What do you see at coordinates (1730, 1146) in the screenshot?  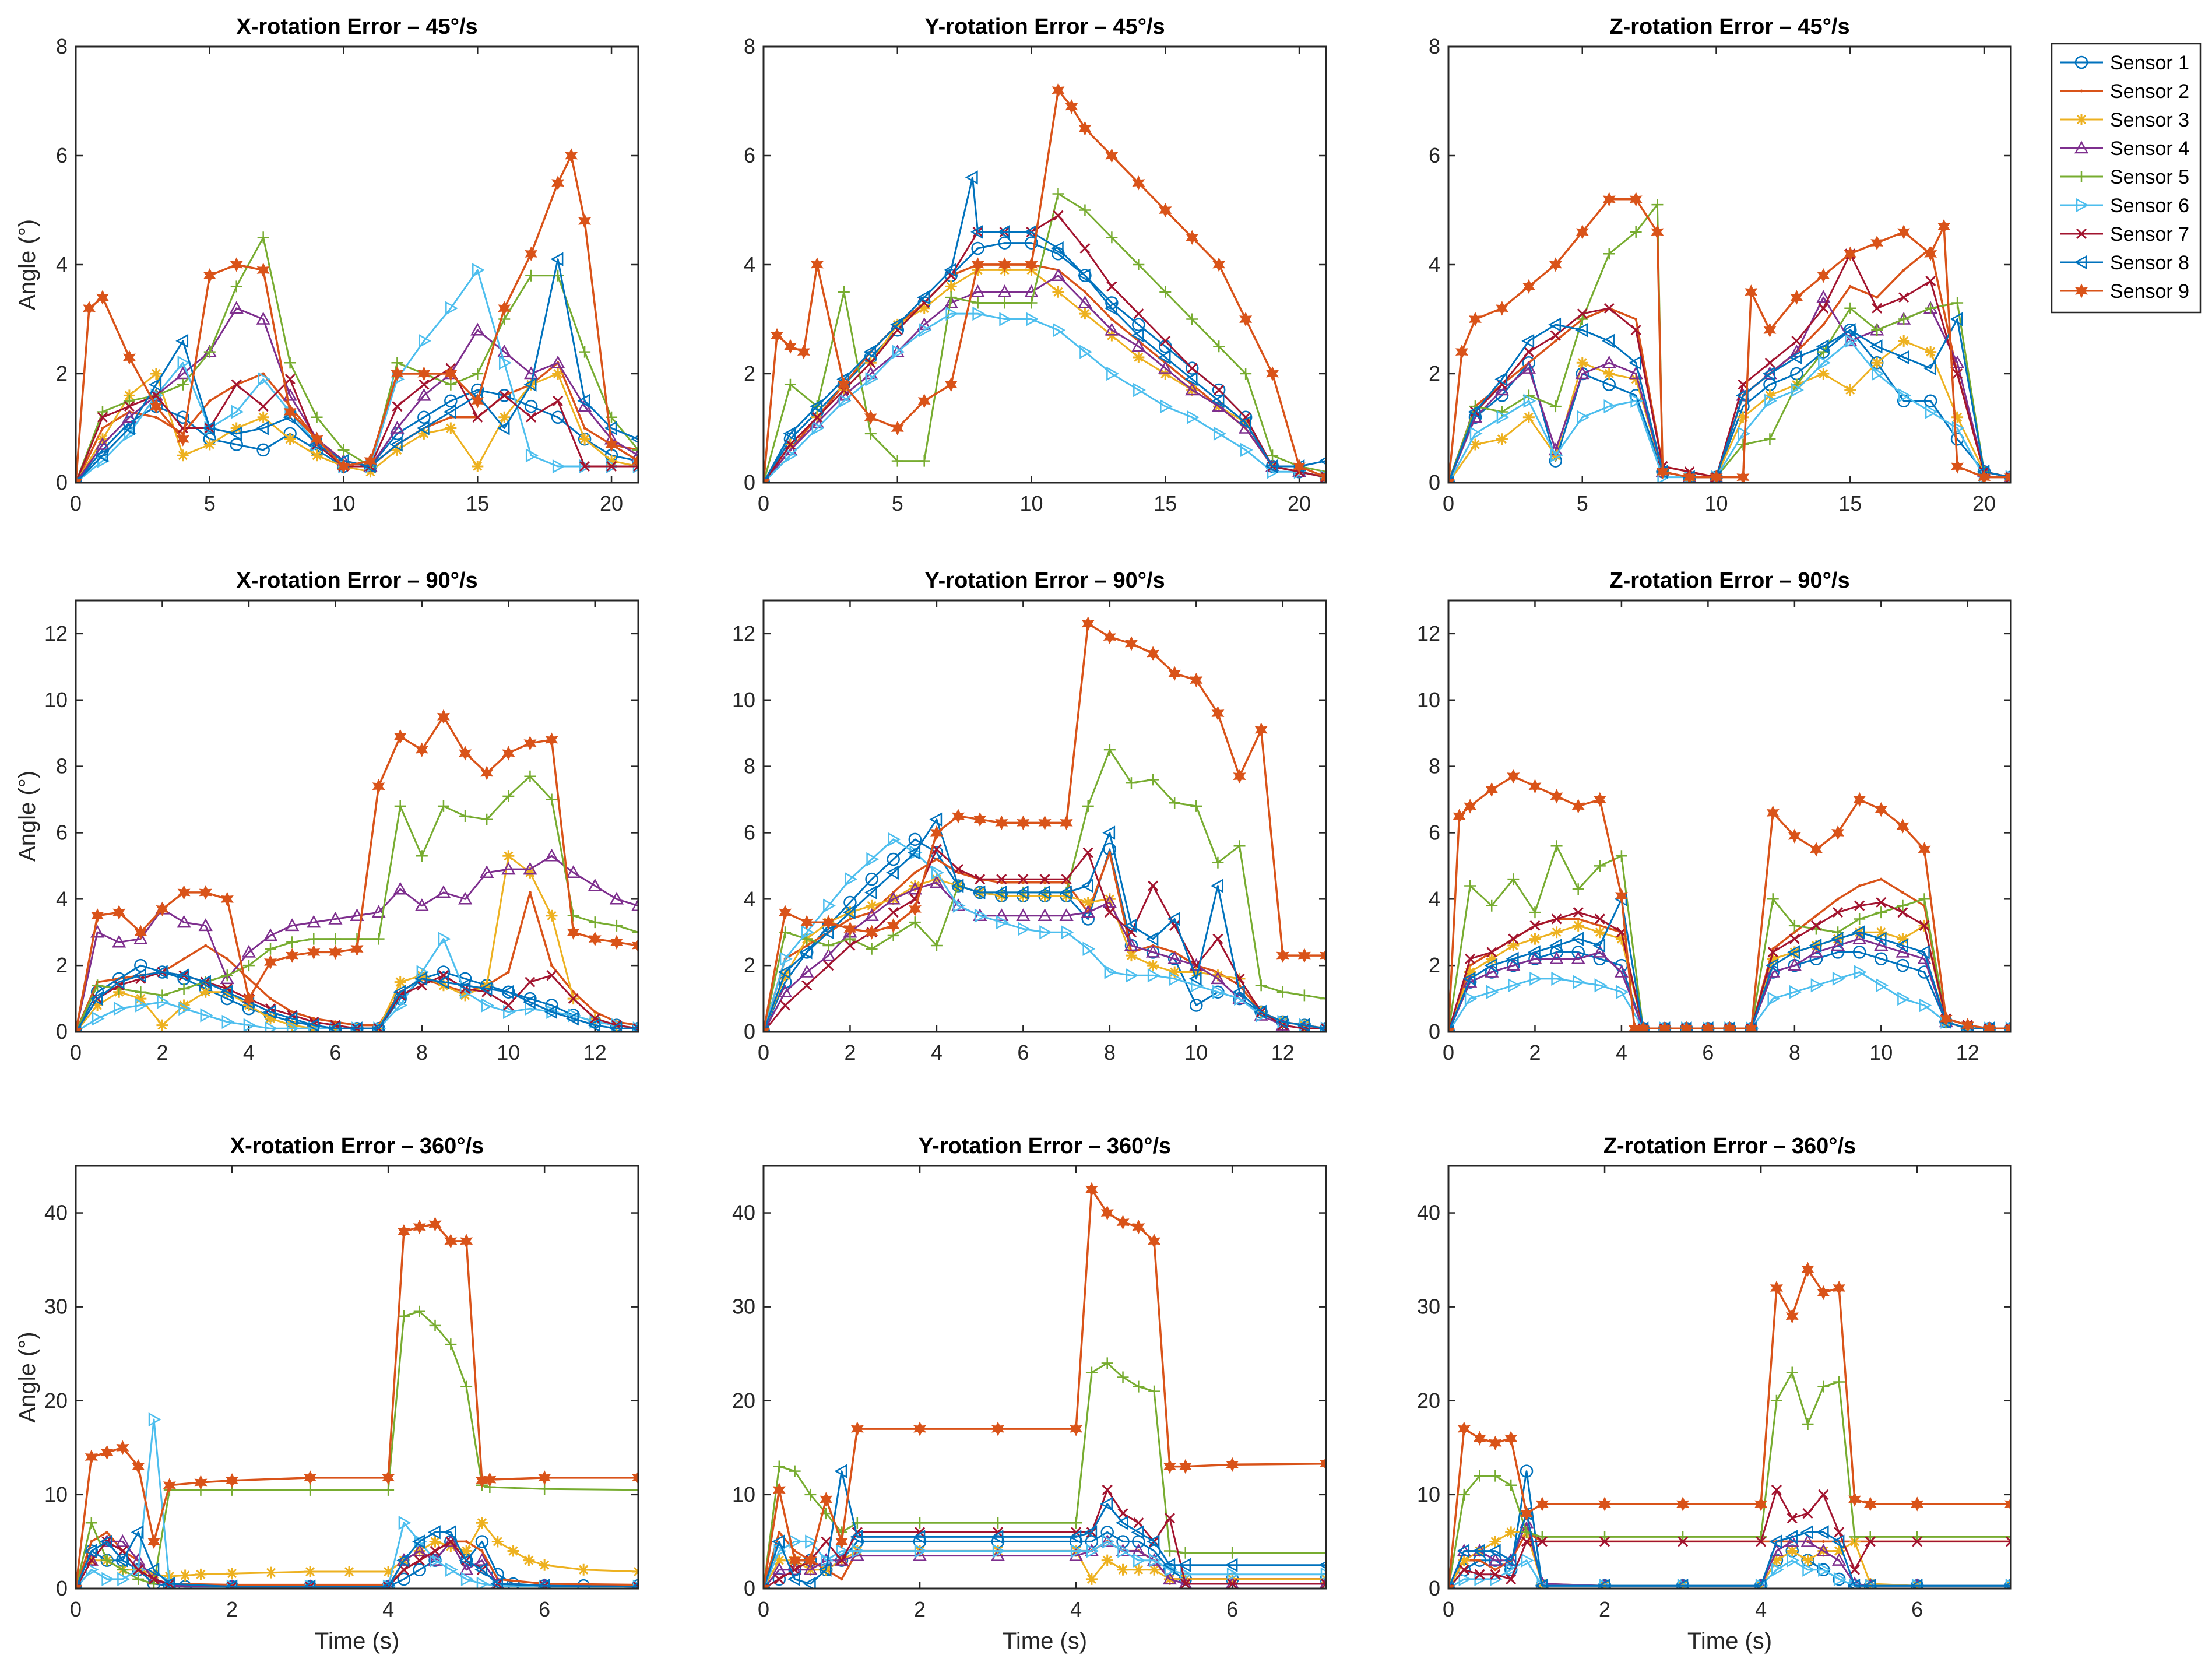 I see `subplot-title: Z-rotation Error – 360°/s` at bounding box center [1730, 1146].